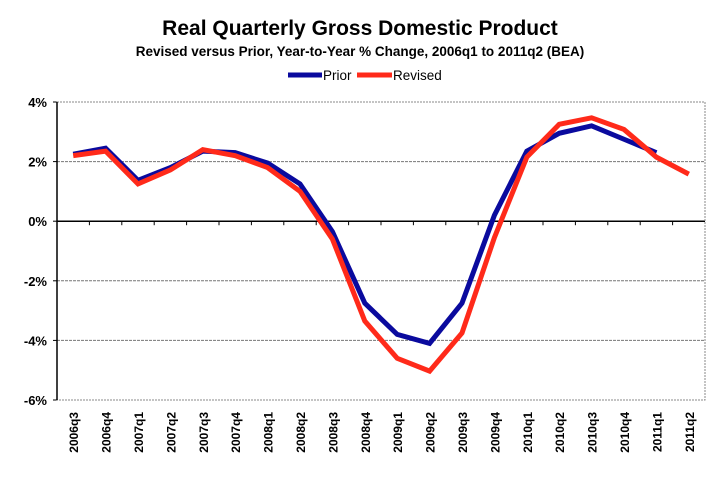  What do you see at coordinates (301, 432) in the screenshot?
I see `x-tick-label: 2008q2` at bounding box center [301, 432].